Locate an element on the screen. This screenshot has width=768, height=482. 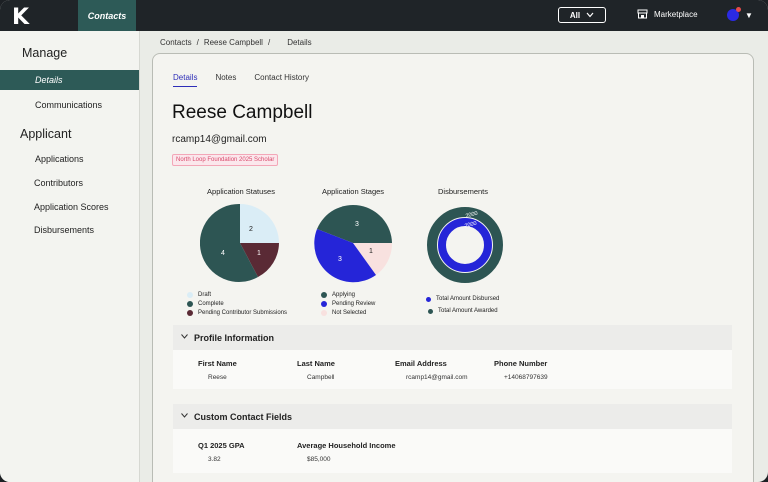
scope-select: All is located at coordinates (582, 15).